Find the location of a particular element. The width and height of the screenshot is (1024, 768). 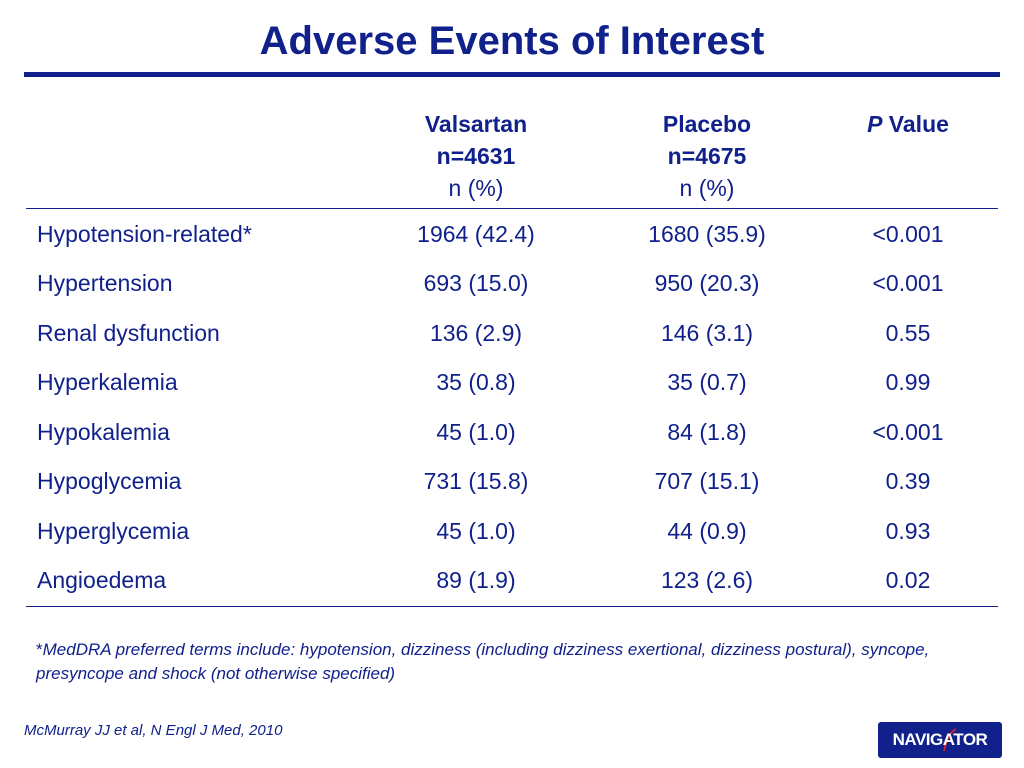

header-valsartan-unit: n (%) is located at coordinates (476, 188).